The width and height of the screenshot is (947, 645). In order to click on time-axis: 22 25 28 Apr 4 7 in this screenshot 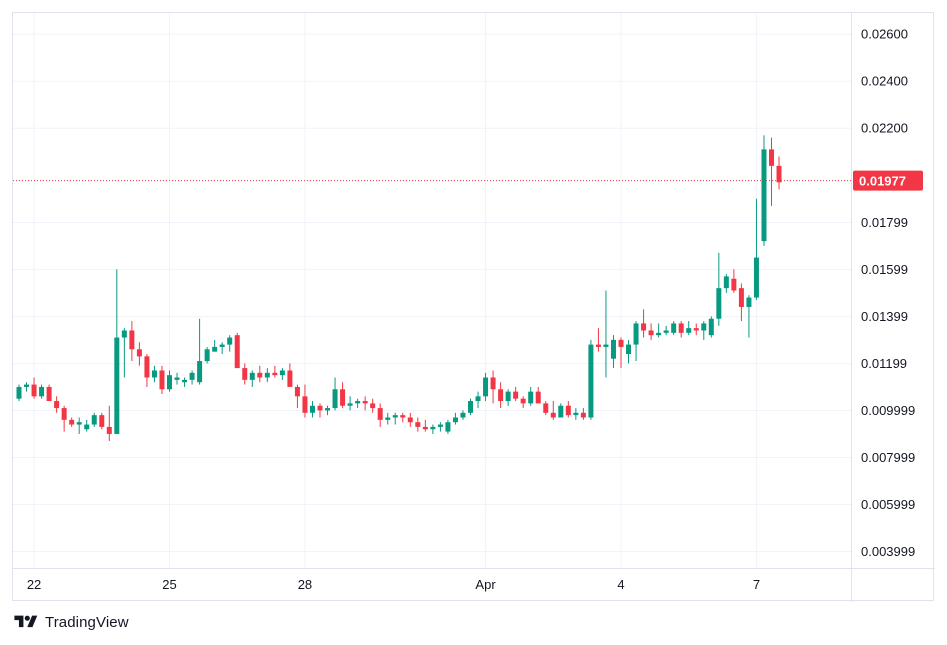, I will do `click(393, 584)`.